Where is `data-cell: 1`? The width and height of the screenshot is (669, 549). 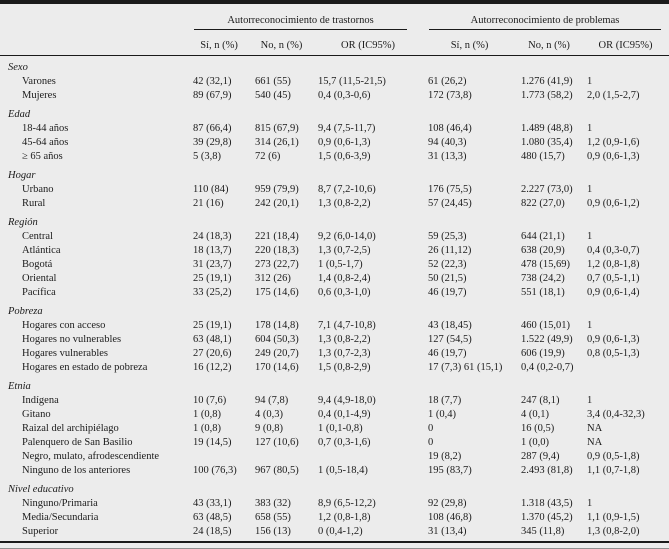 data-cell: 1 is located at coordinates (590, 236).